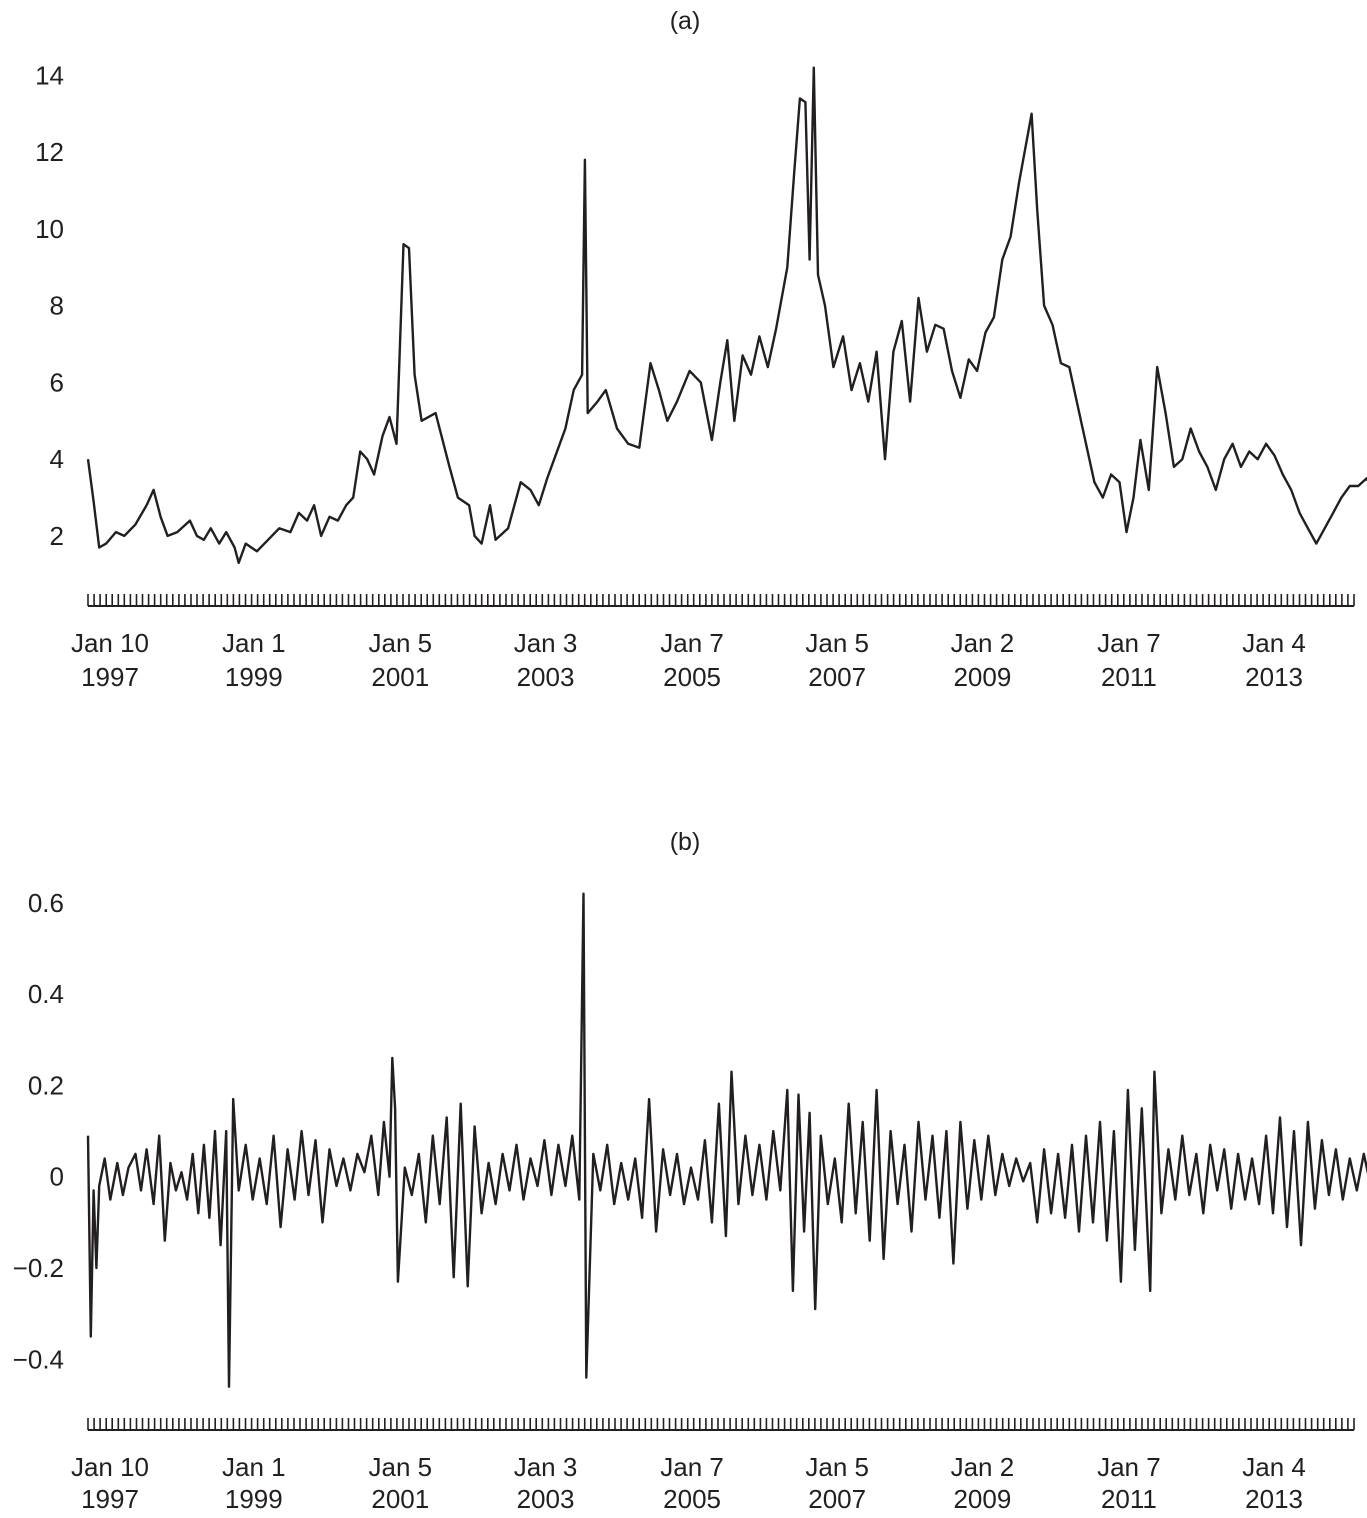 The image size is (1367, 1518). Describe the element at coordinates (837, 1499) in the screenshot. I see `panel-b-x-tick-year: 2007` at that location.